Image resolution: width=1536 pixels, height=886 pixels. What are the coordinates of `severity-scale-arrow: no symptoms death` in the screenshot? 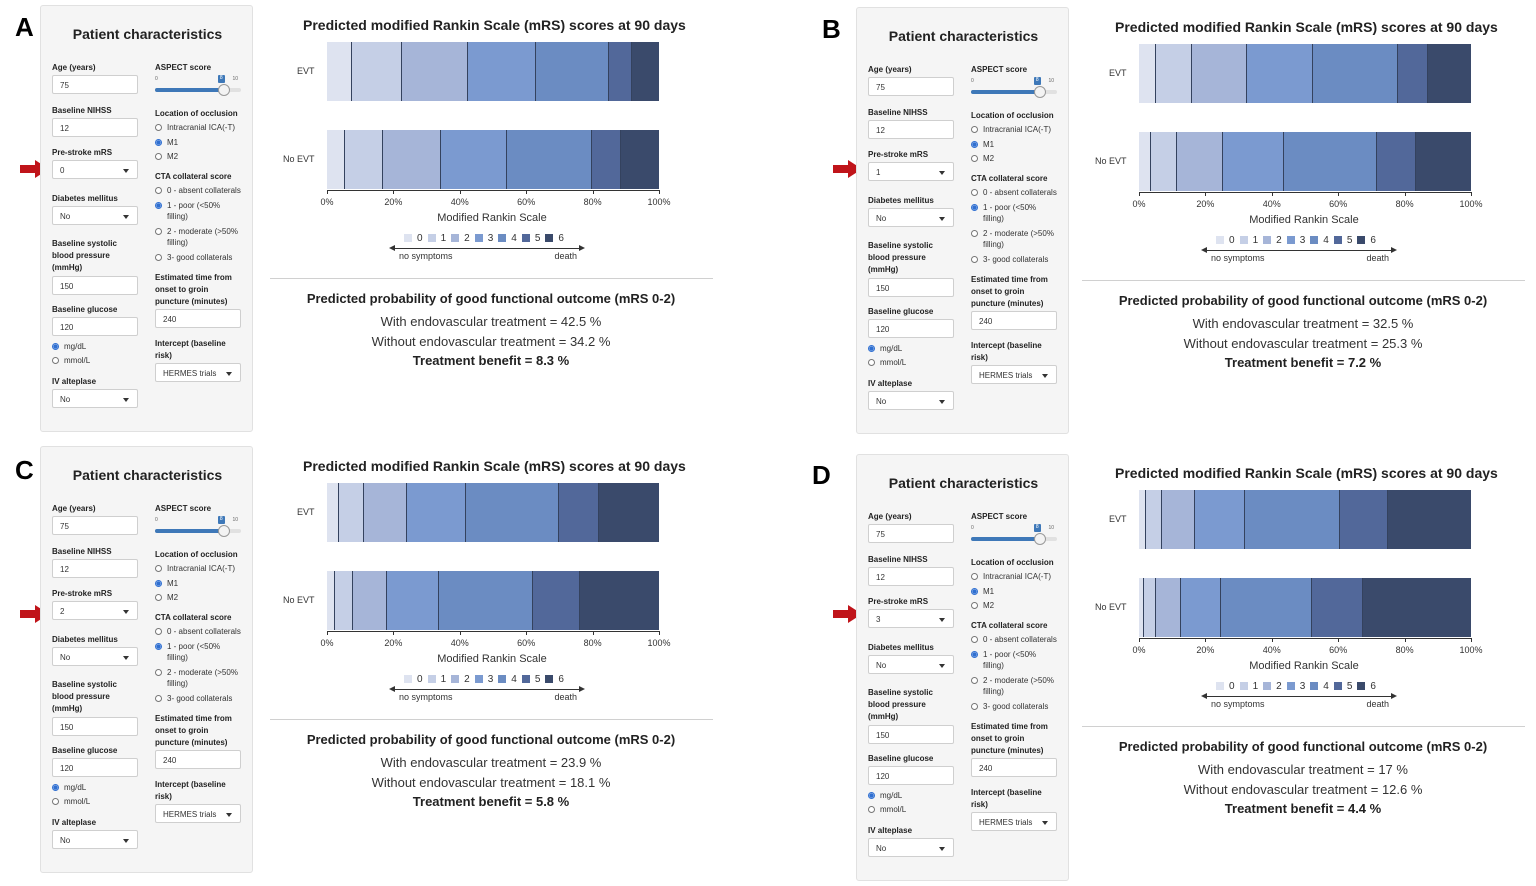 It's located at (1299, 255).